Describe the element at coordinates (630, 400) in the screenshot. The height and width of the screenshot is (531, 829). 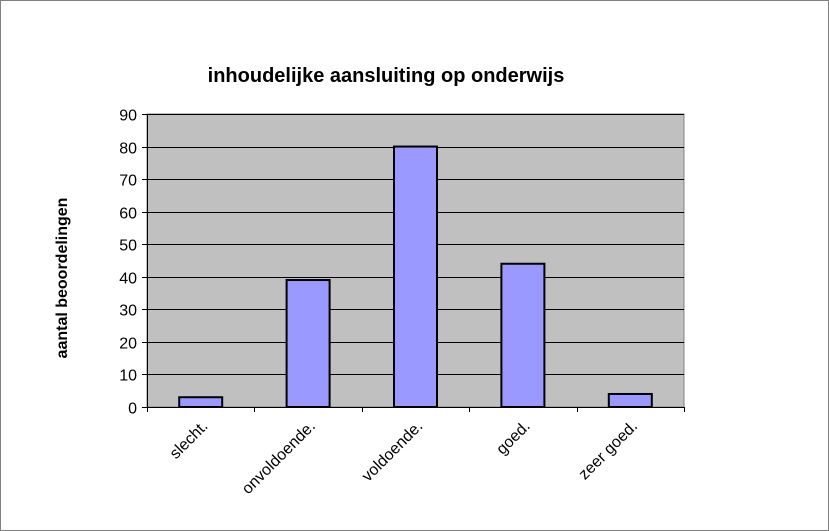
I see `bar-zeer-goed` at that location.